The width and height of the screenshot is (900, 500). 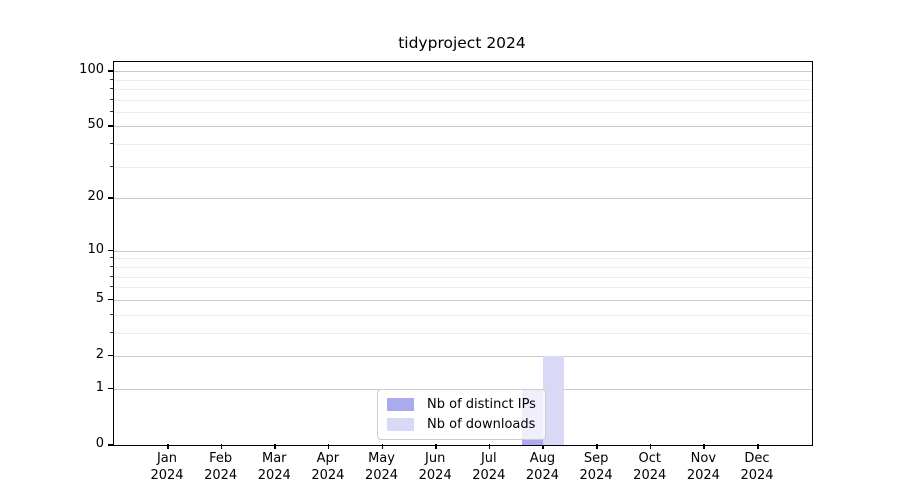 I want to click on y-tick-label: 0, so click(x=99, y=443).